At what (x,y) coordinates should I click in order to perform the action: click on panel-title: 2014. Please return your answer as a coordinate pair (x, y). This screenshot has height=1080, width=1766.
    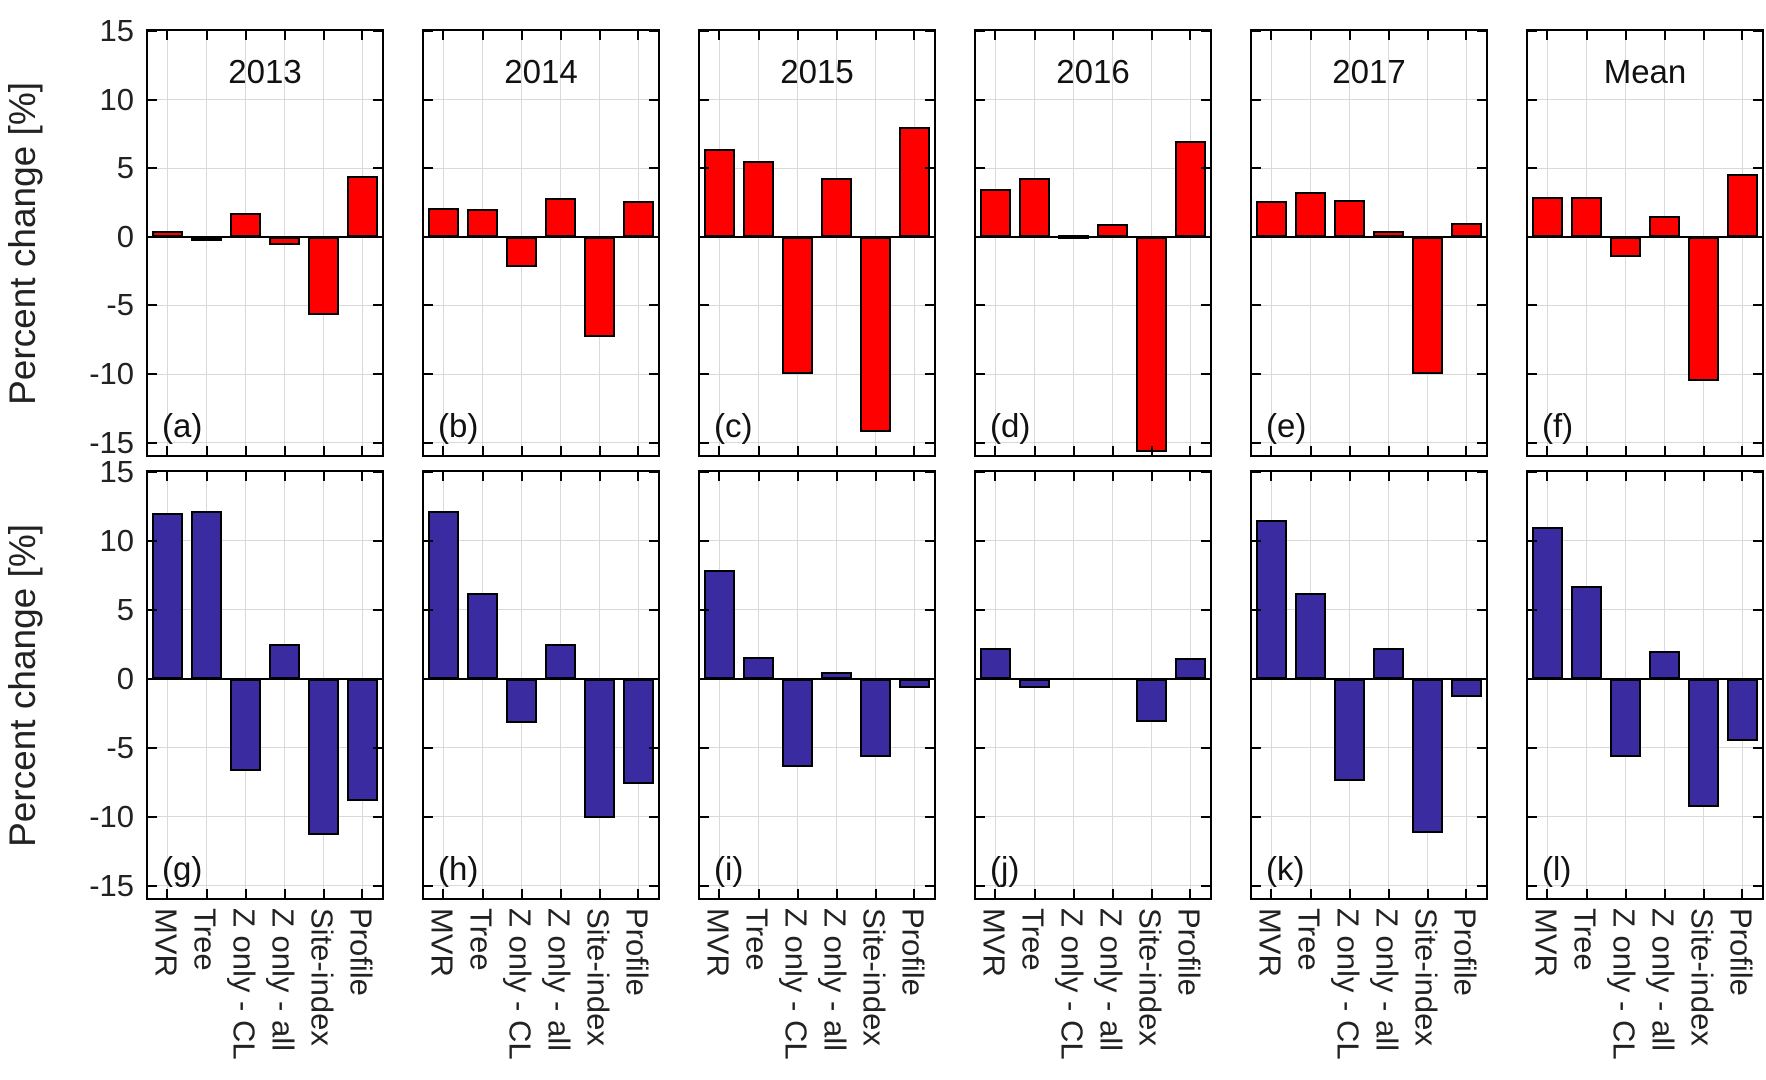
    Looking at the image, I should click on (541, 71).